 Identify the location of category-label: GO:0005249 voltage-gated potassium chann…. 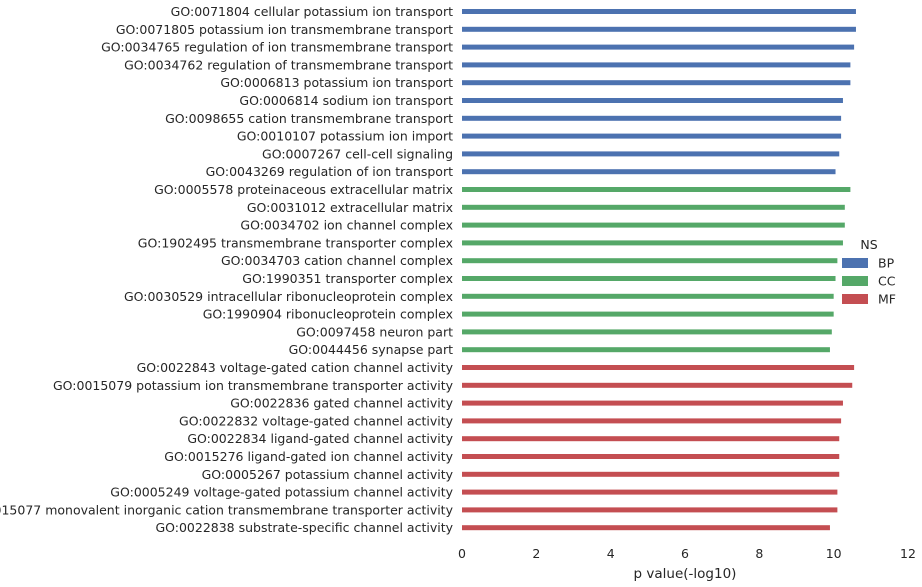
(281, 492).